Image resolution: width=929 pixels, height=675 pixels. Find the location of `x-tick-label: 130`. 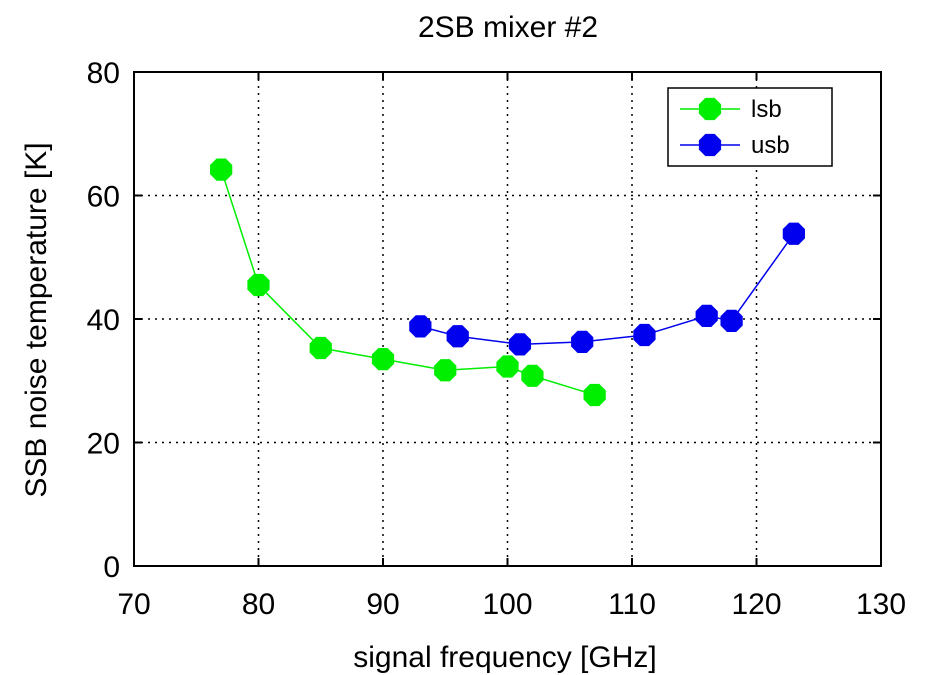

x-tick-label: 130 is located at coordinates (881, 604).